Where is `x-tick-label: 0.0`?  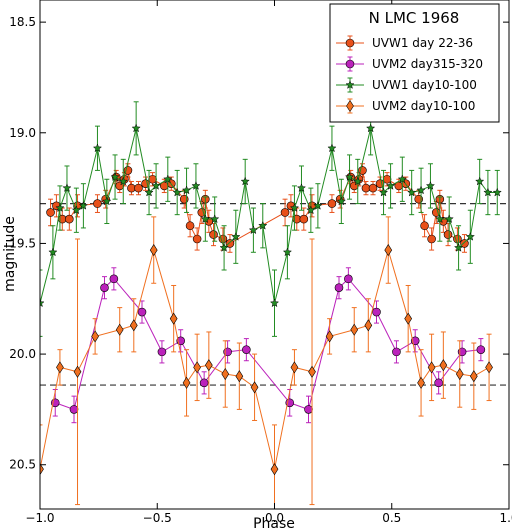 x-tick-label: 0.0 is located at coordinates (274, 518).